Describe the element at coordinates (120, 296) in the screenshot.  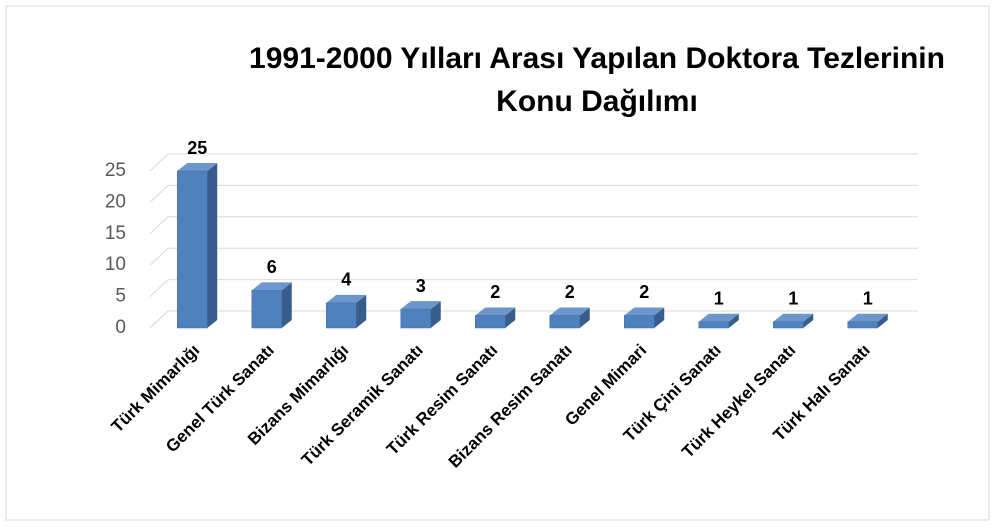
I see `y-tick-label: 5` at that location.